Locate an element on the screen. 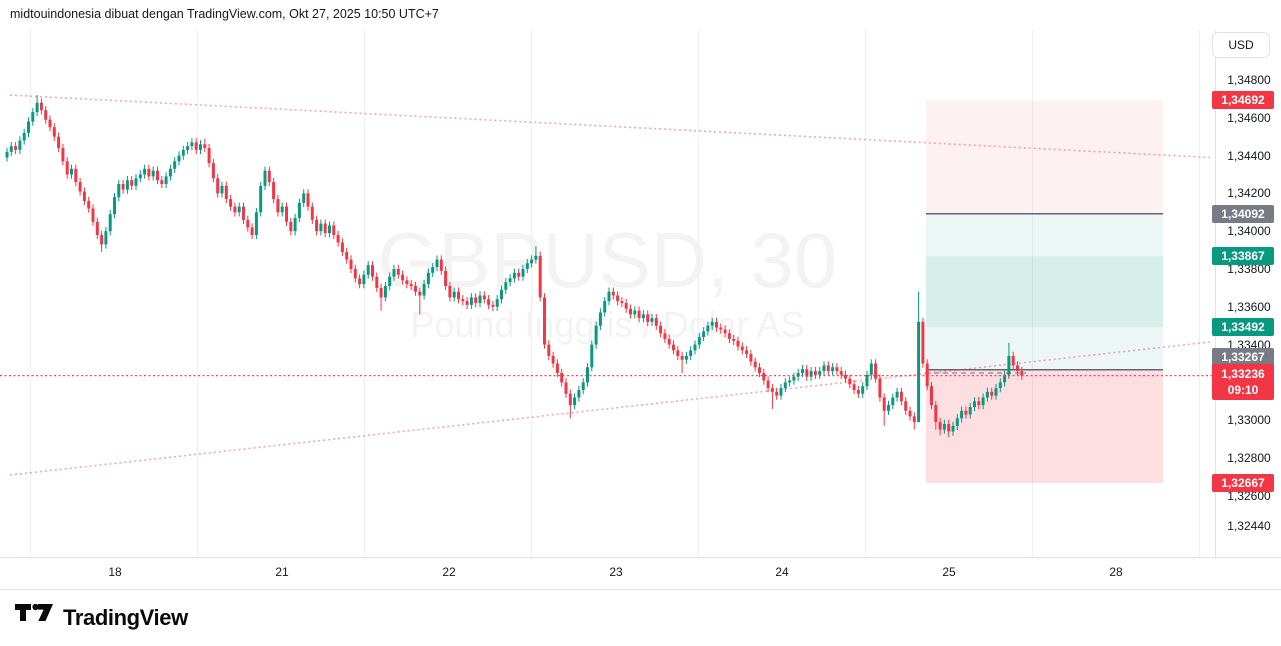 The height and width of the screenshot is (646, 1281). price-axis-label: 1,32800 is located at coordinates (1249, 458).